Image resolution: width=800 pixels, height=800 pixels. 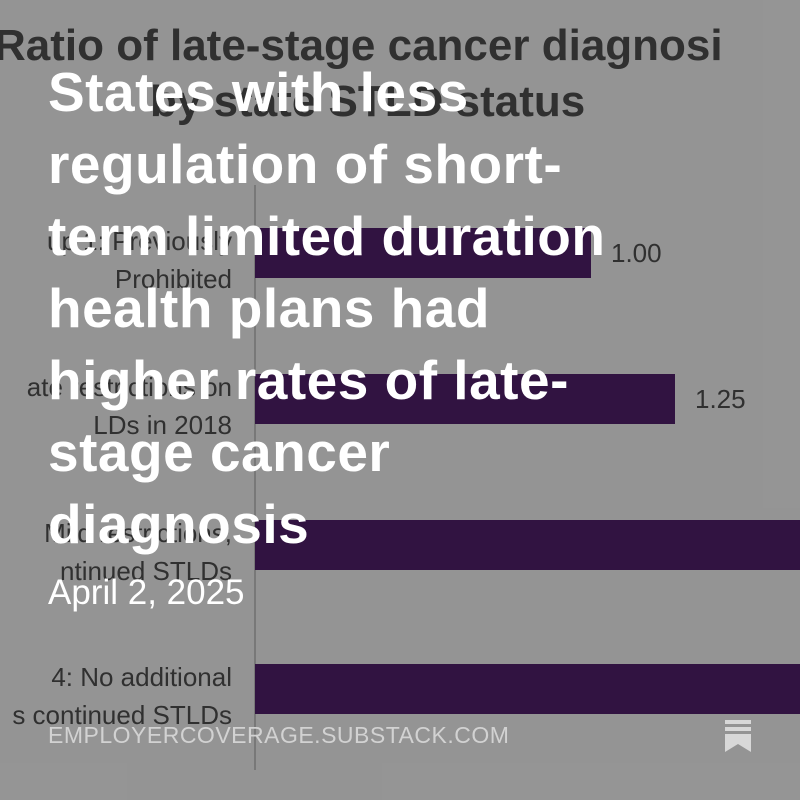 What do you see at coordinates (162, 425) in the screenshot?
I see `chart-category-label: LDs in 2018` at bounding box center [162, 425].